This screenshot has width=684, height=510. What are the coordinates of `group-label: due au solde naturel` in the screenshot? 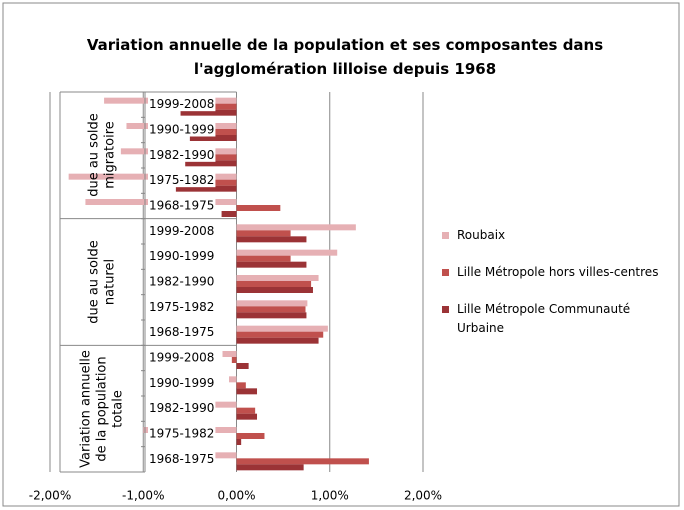 It's located at (102, 282).